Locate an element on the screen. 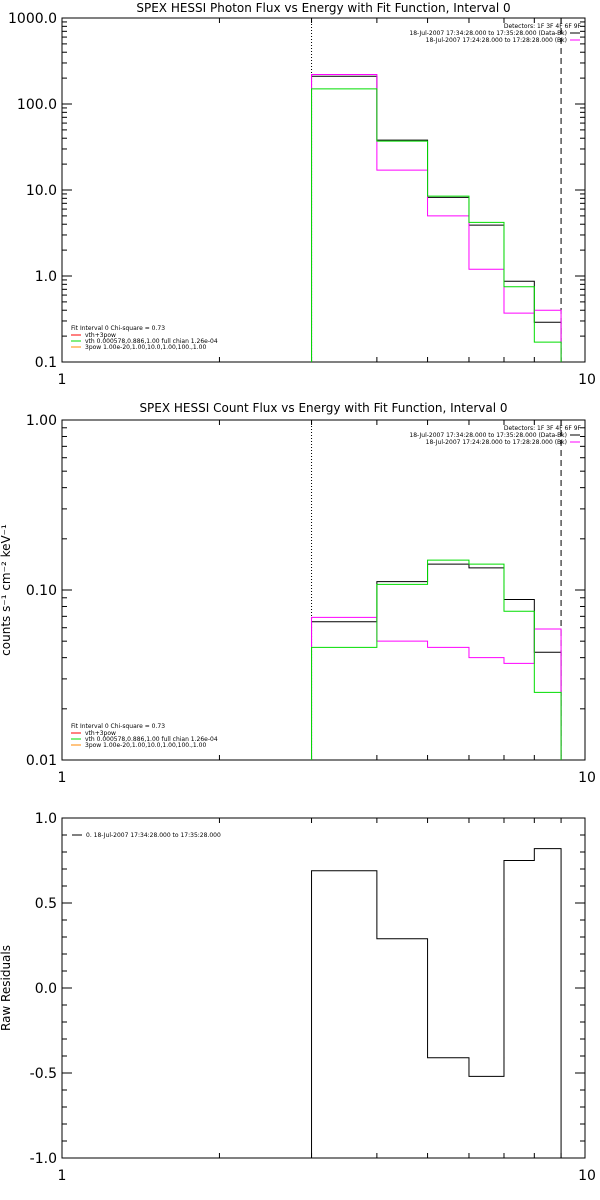  y-tick-label: 1000.0 is located at coordinates (32, 19).